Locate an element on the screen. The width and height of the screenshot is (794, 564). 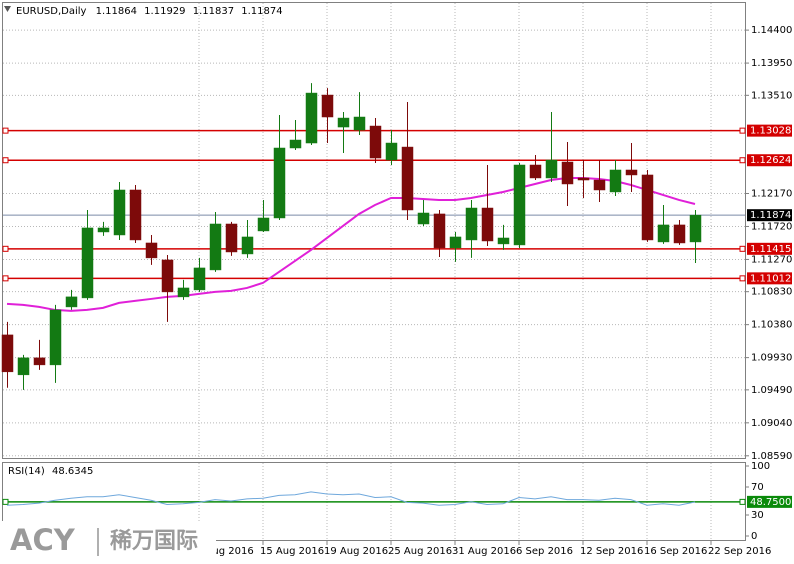
x-tick-label: 9 Aug 2016 is located at coordinates (225, 551).